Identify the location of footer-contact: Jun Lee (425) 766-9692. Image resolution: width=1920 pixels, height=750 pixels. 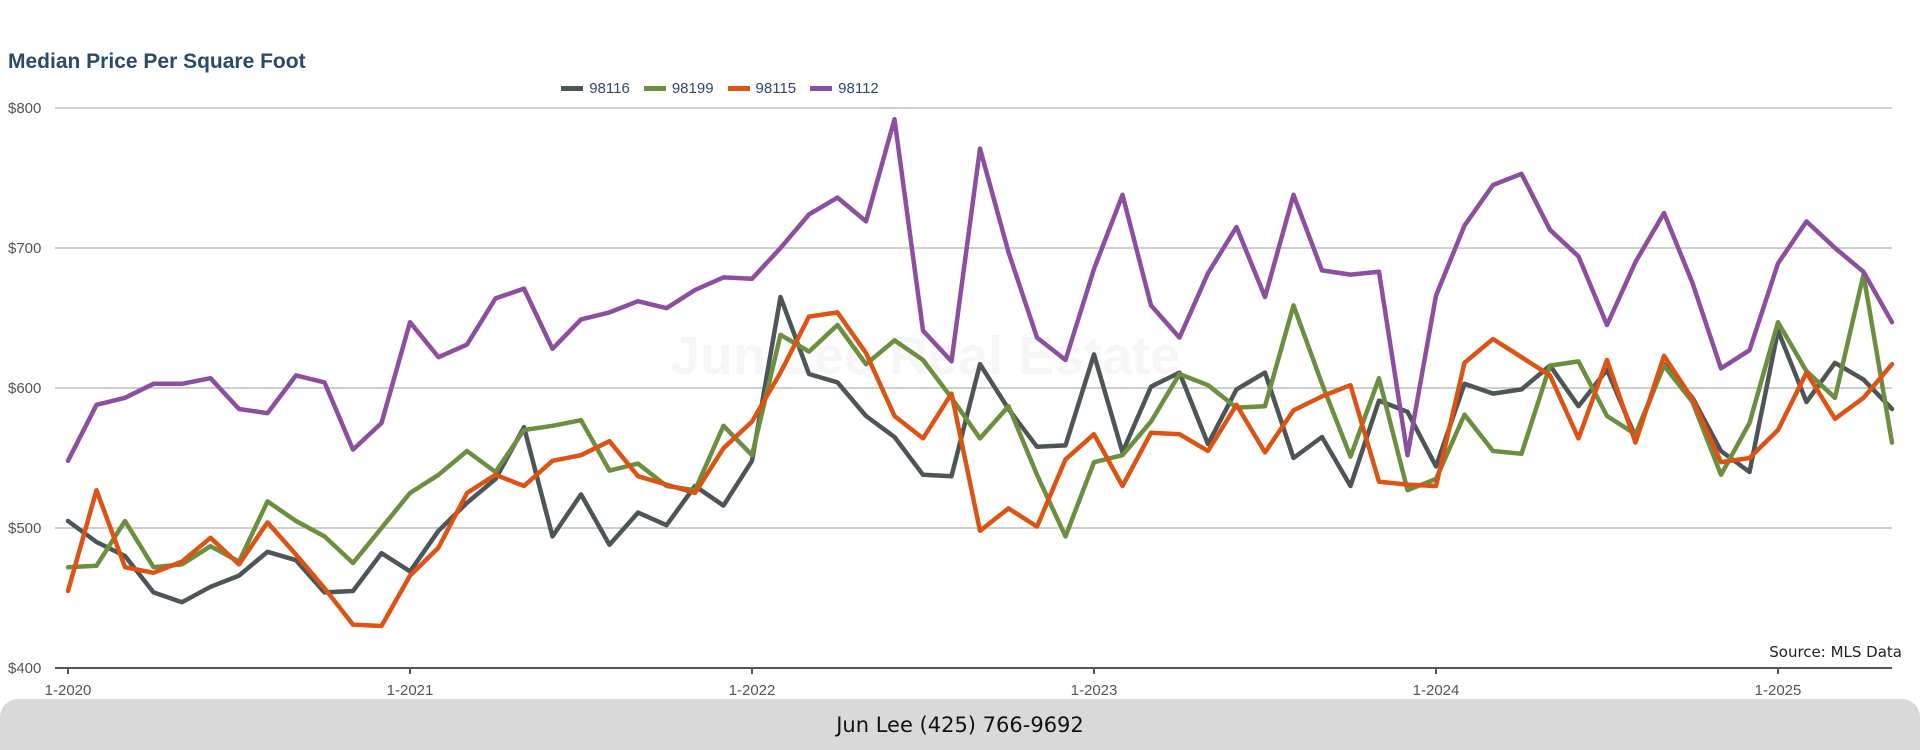
(960, 724).